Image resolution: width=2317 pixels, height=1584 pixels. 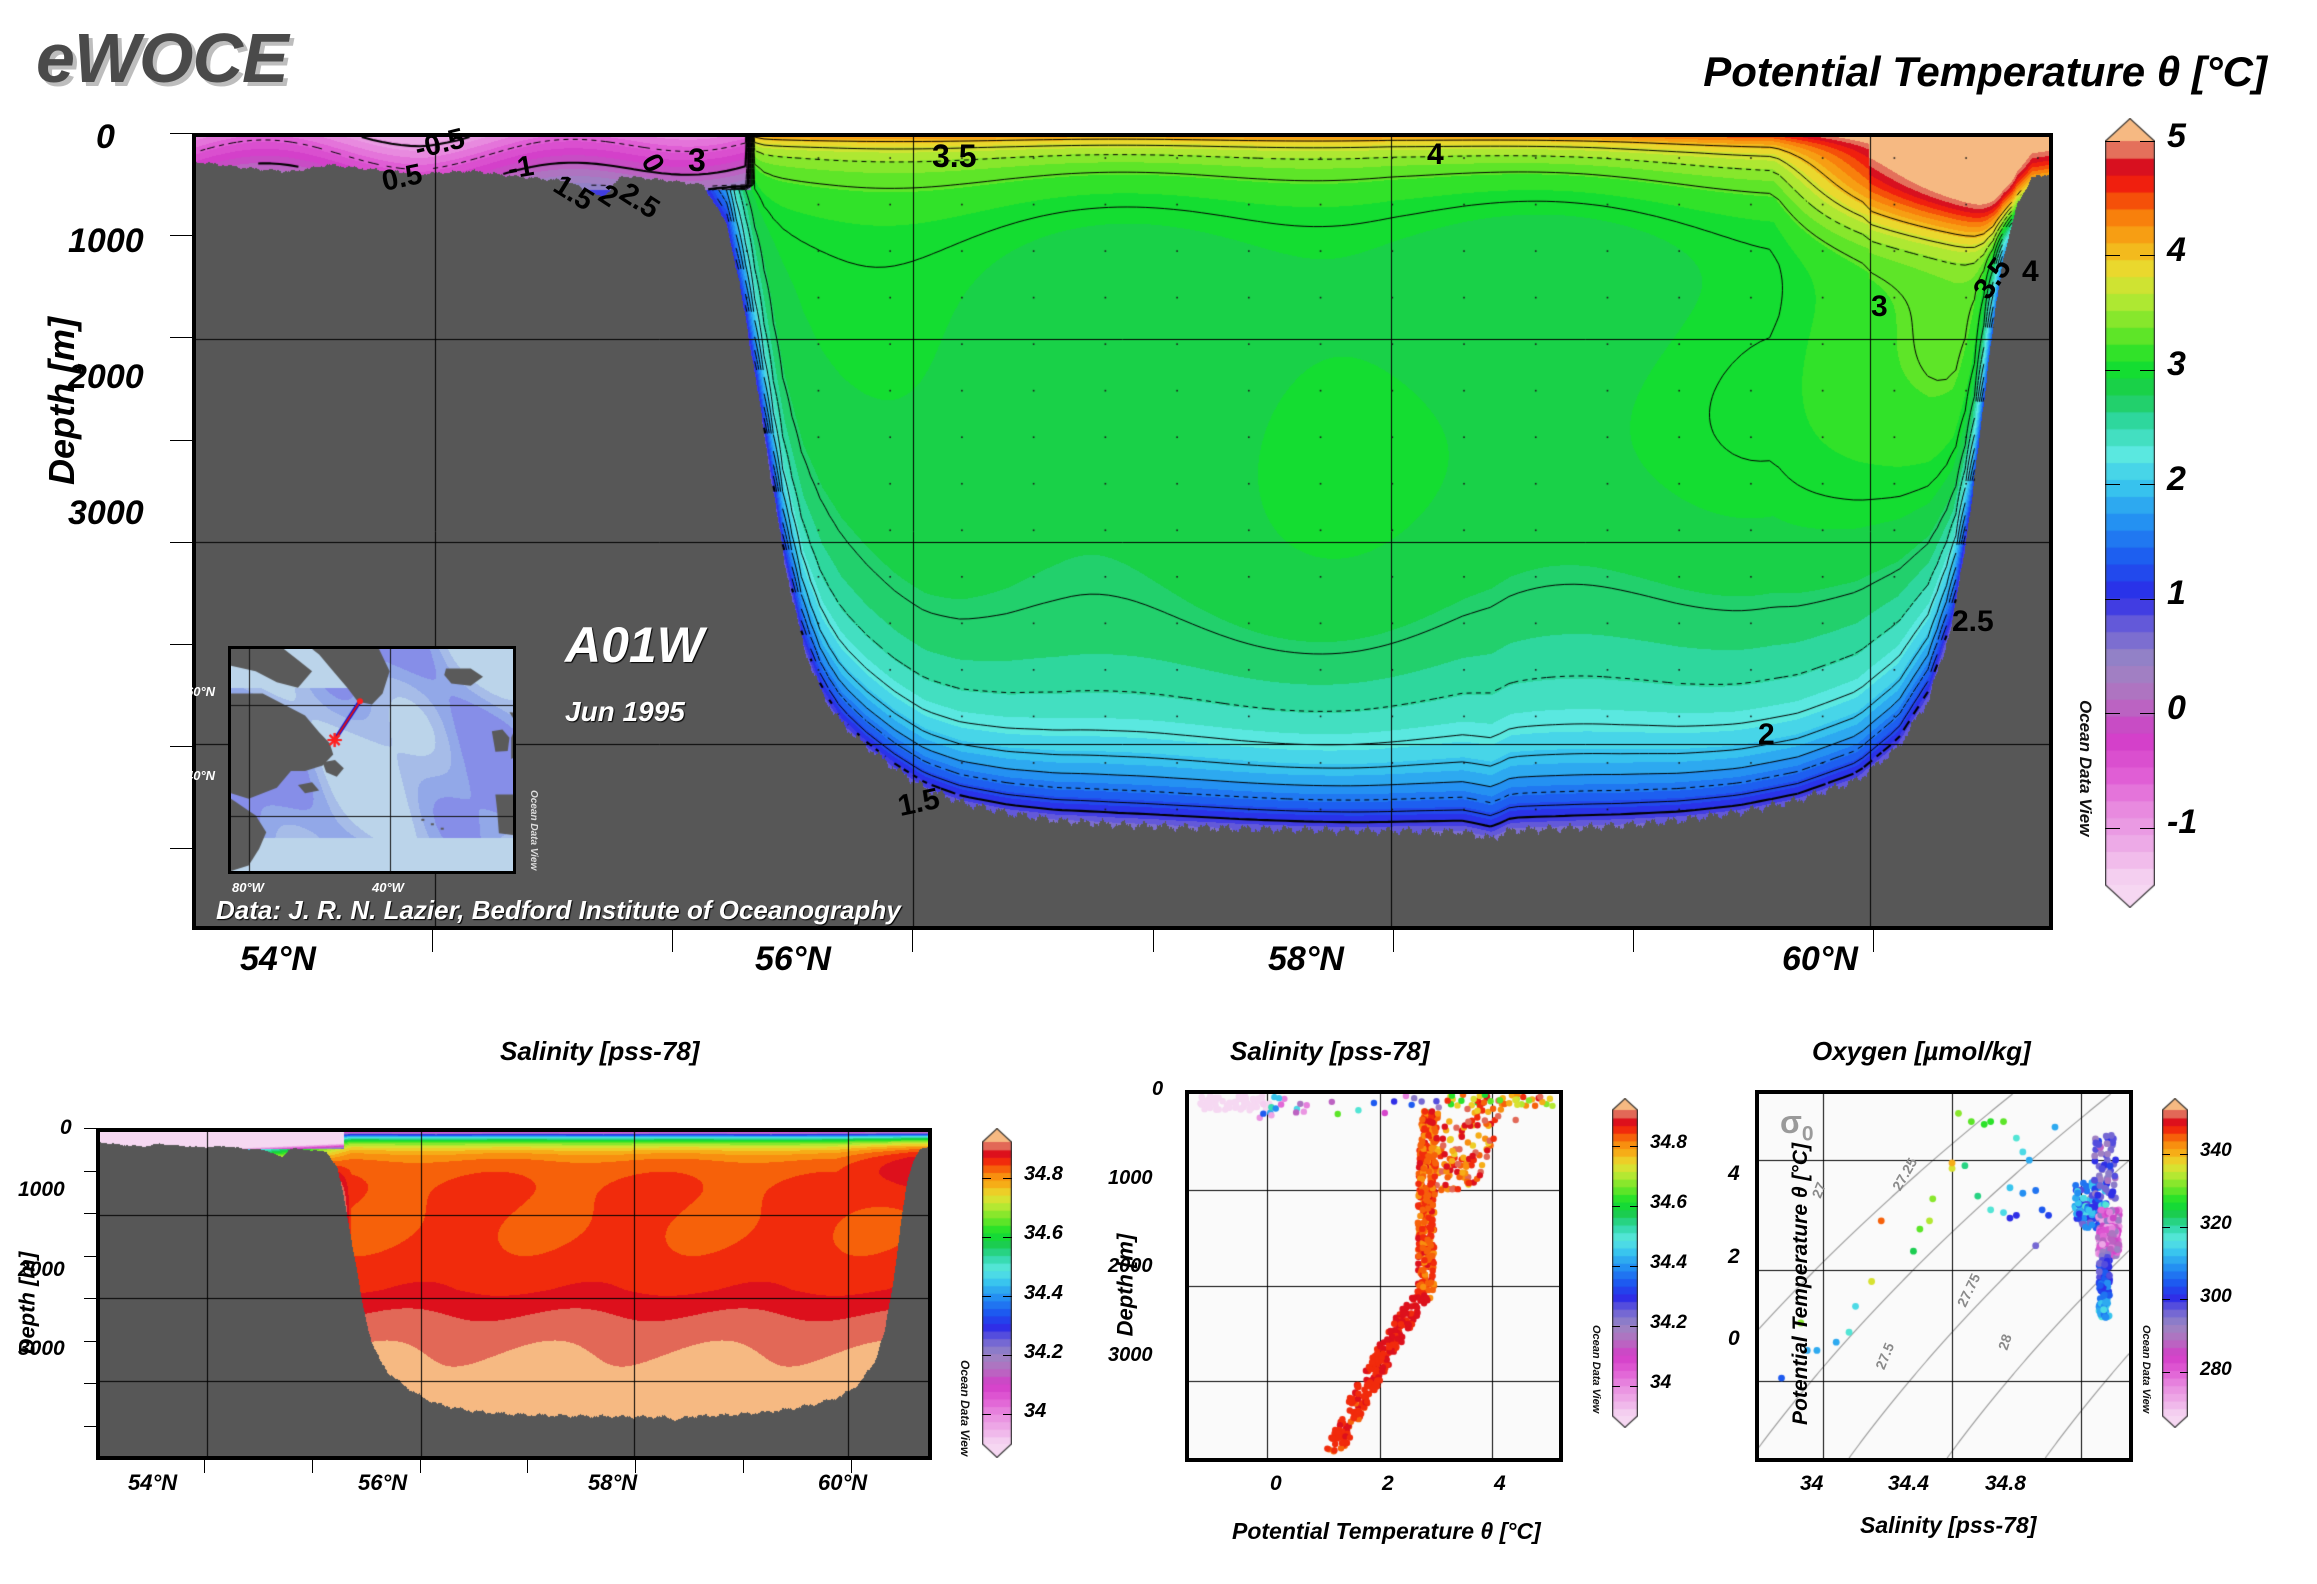 I want to click on sal-xtick-54N: 54°N, so click(x=153, y=1482).